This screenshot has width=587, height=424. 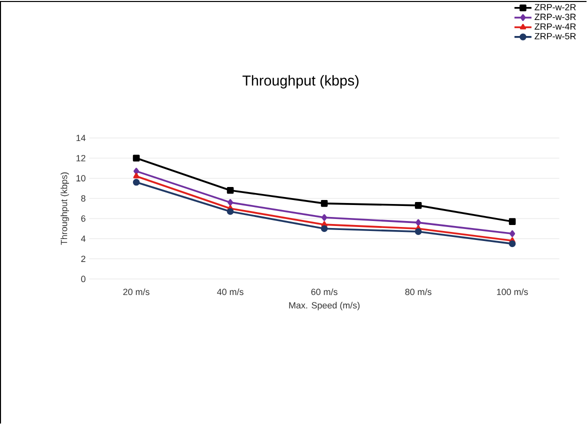 I want to click on x-tick-label: 20 m/s, so click(x=136, y=292).